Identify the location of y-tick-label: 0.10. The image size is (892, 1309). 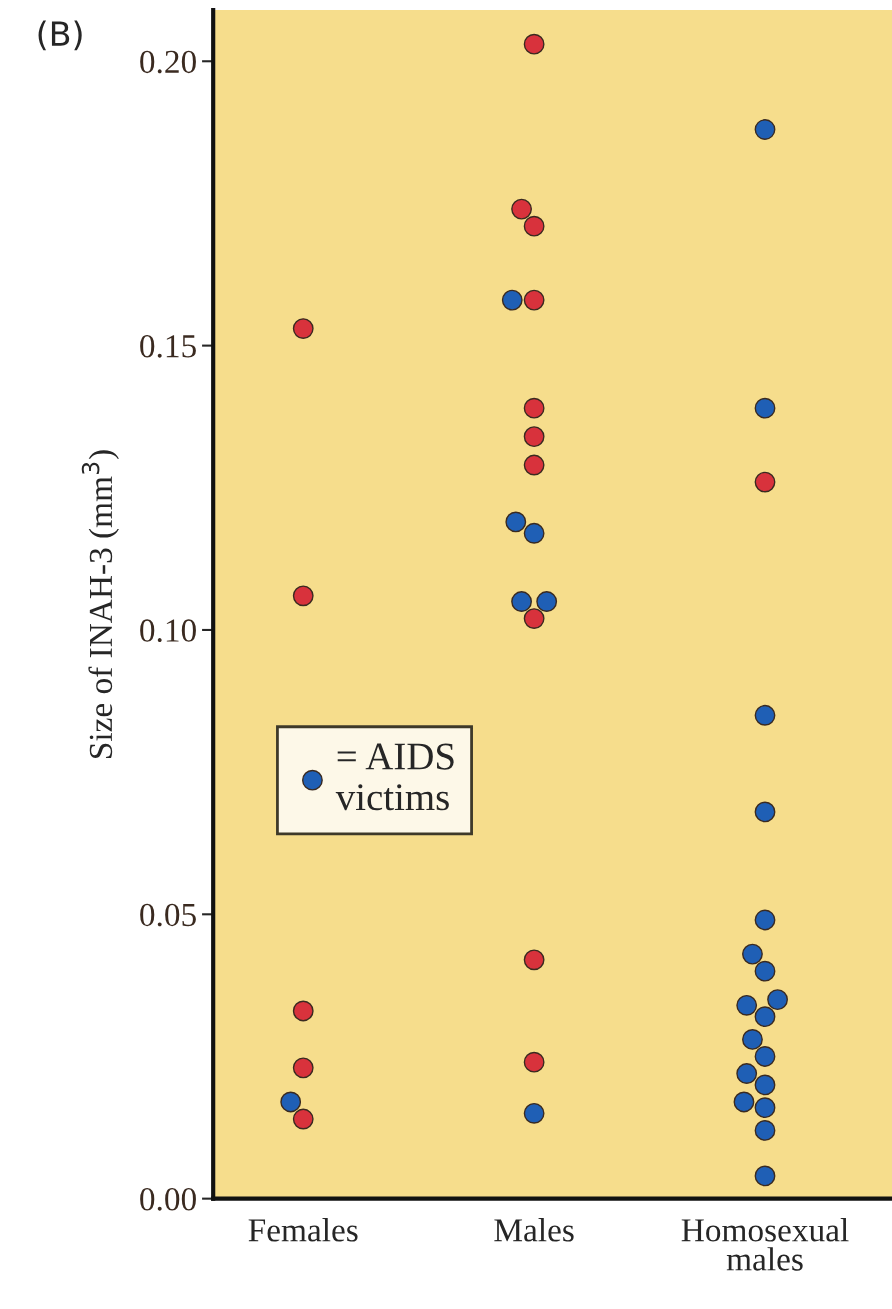
(168, 630).